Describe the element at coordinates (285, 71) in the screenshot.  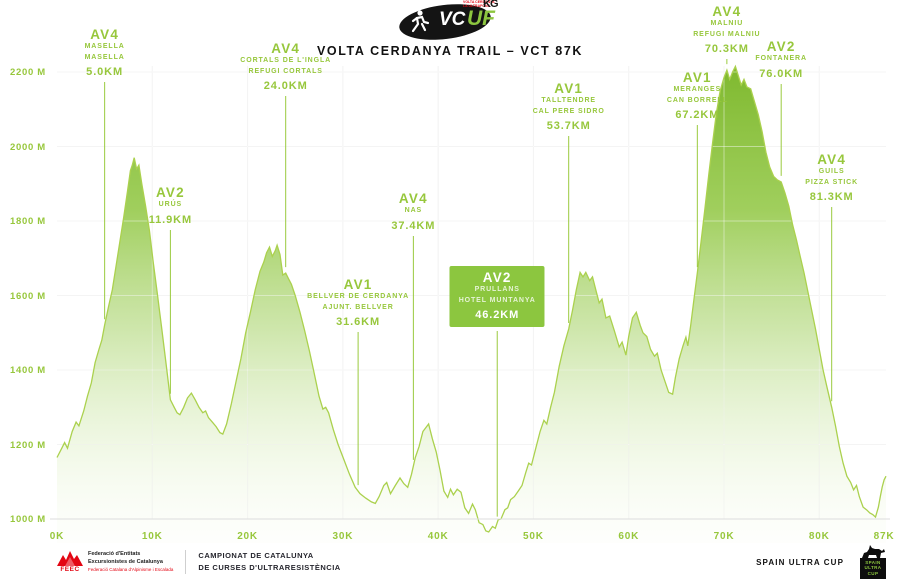
I see `station-location: REFUGI CORTALS` at that location.